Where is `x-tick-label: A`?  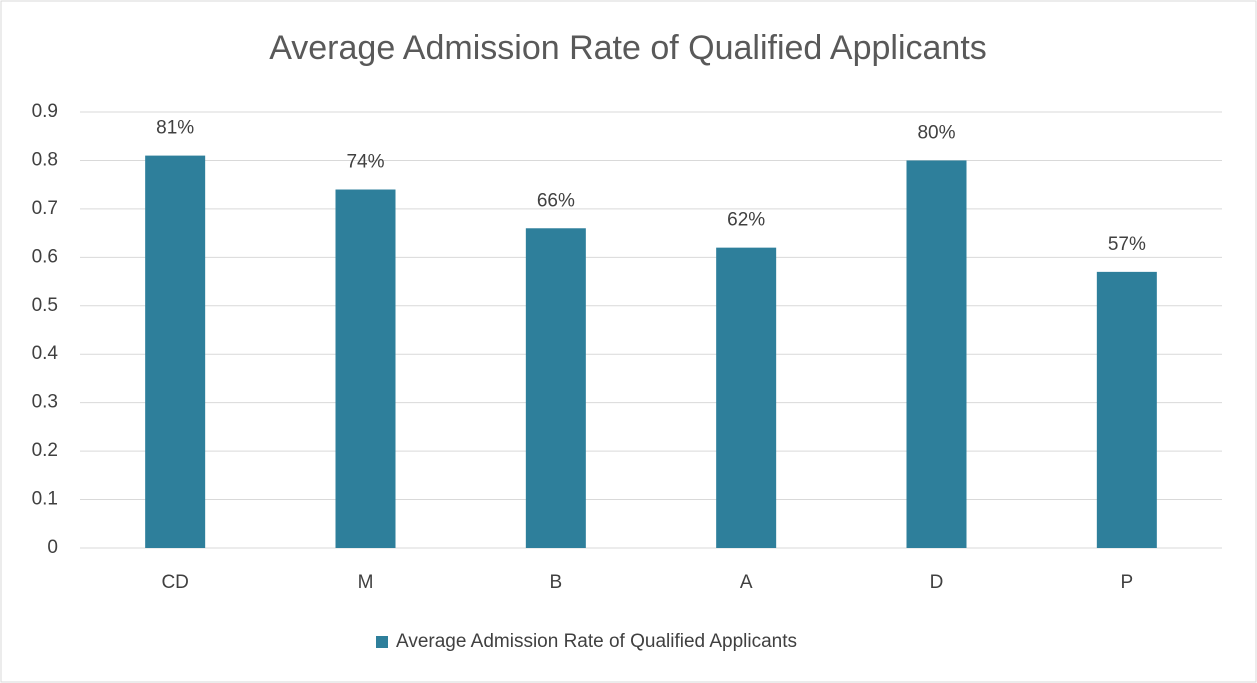
x-tick-label: A is located at coordinates (746, 582).